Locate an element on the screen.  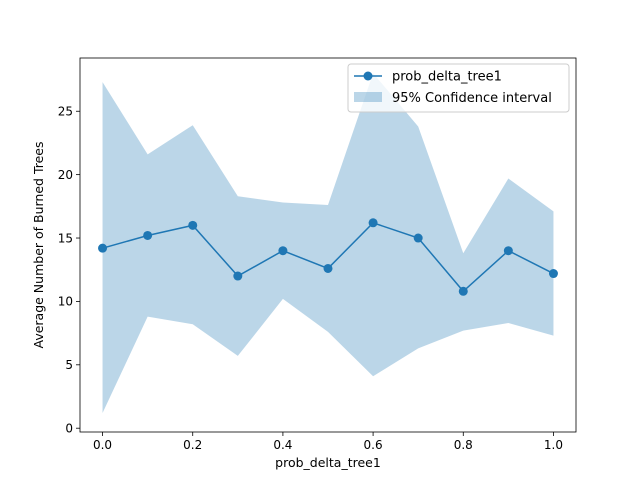
y-axis-label: Average Number of Burned Trees is located at coordinates (38, 244).